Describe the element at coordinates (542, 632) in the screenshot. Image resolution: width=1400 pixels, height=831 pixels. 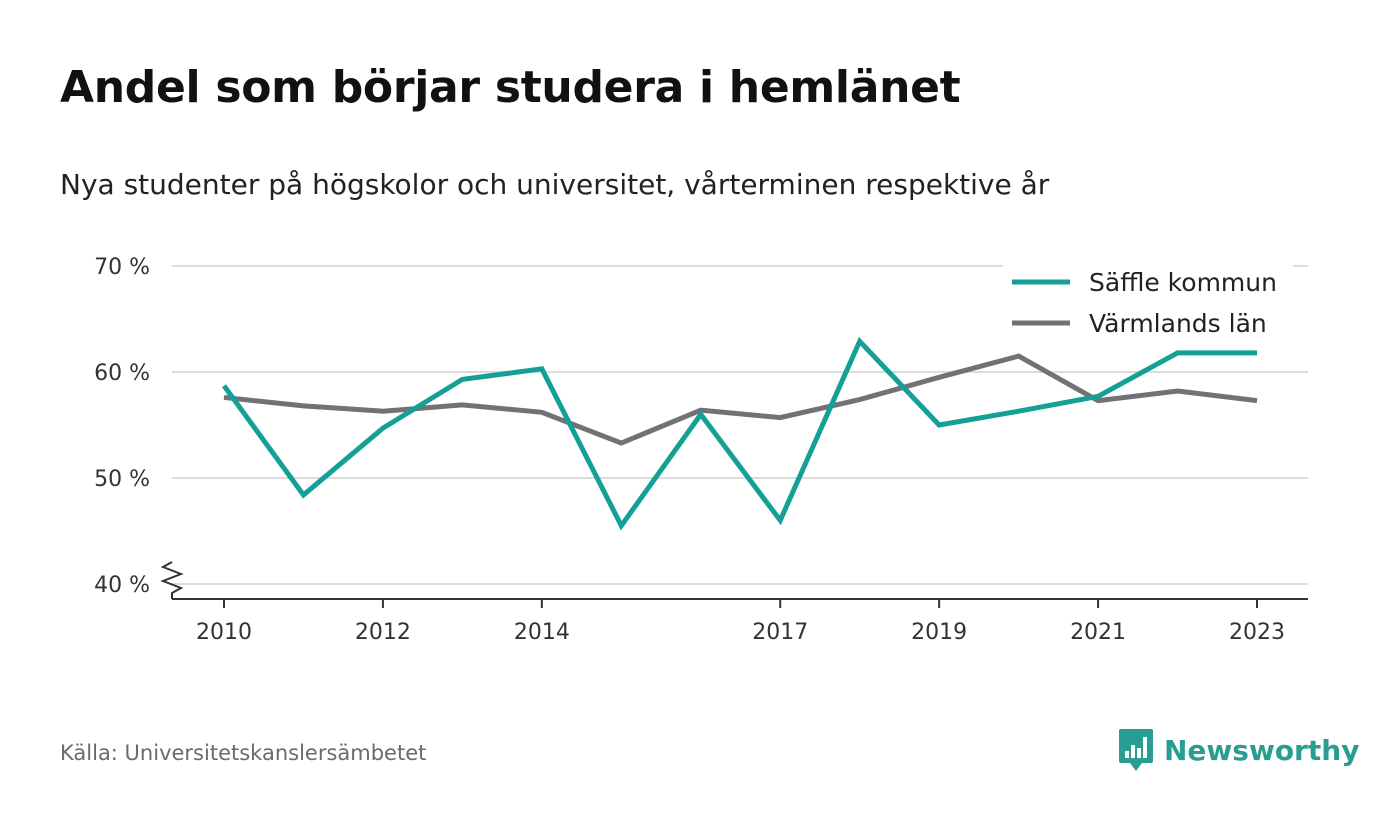
I see `x-tick-label: 2014` at that location.